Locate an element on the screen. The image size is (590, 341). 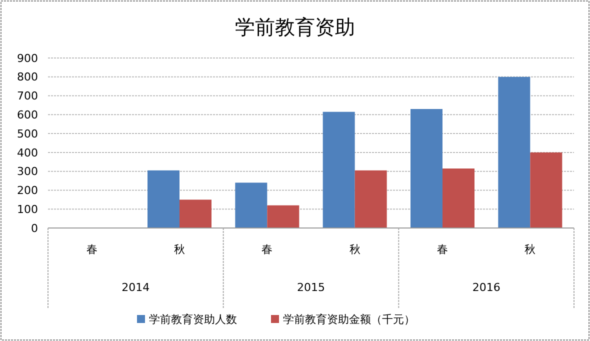
chart-title: 学前教育资助 is located at coordinates (295, 27).